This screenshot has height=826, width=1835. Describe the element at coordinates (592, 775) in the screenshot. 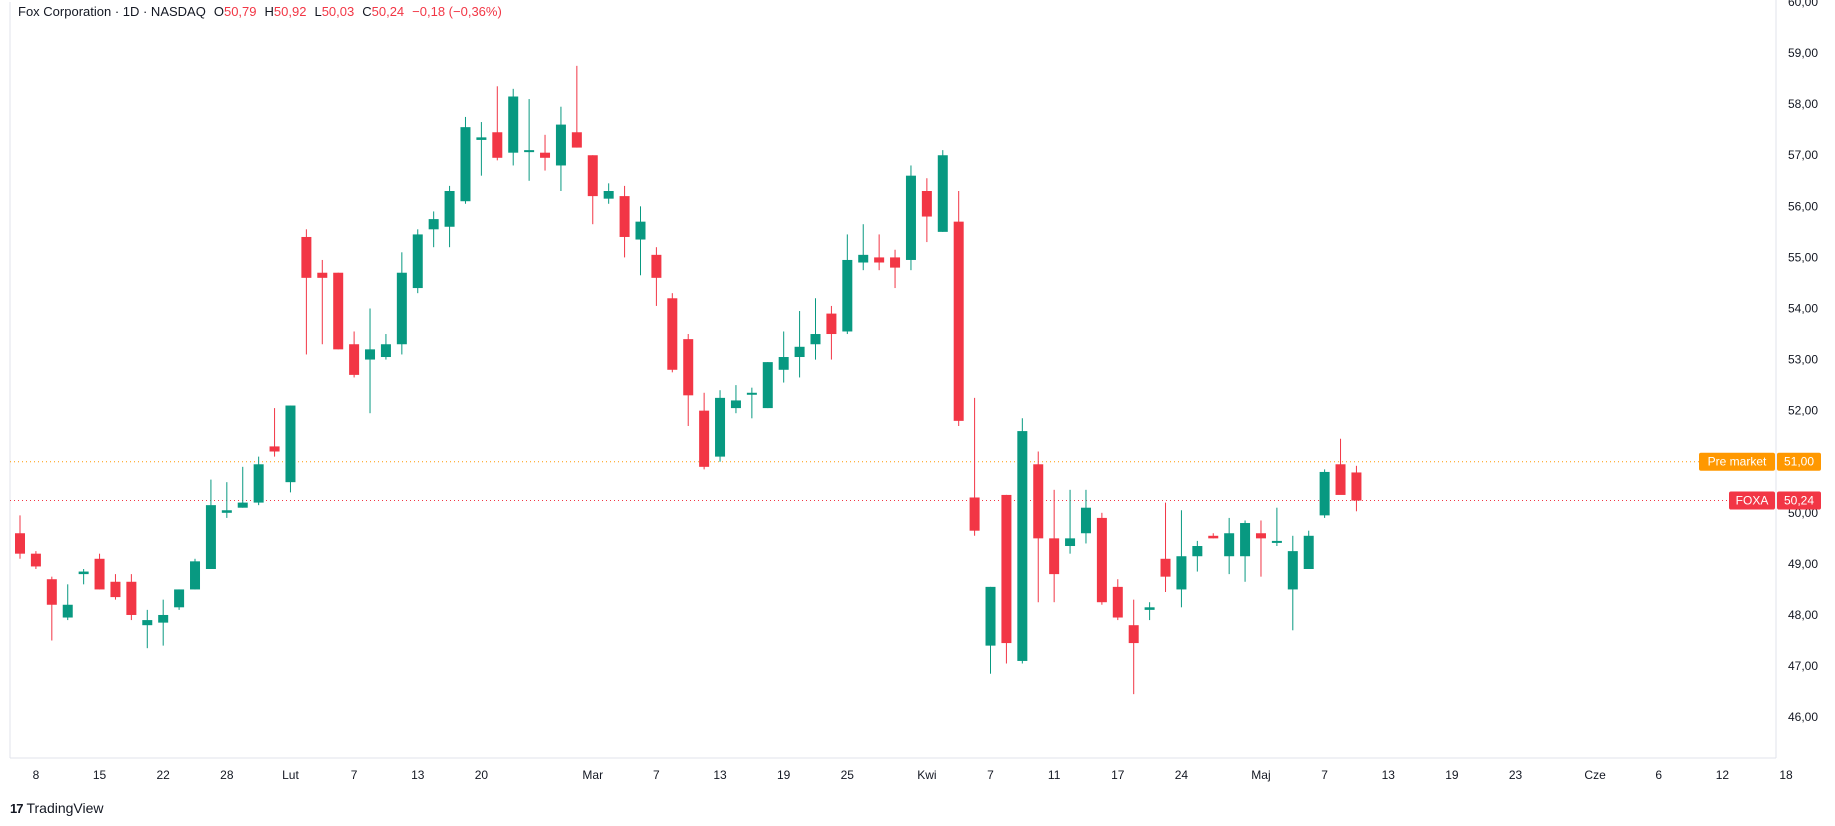

I see `date-tick-label: Mar` at that location.